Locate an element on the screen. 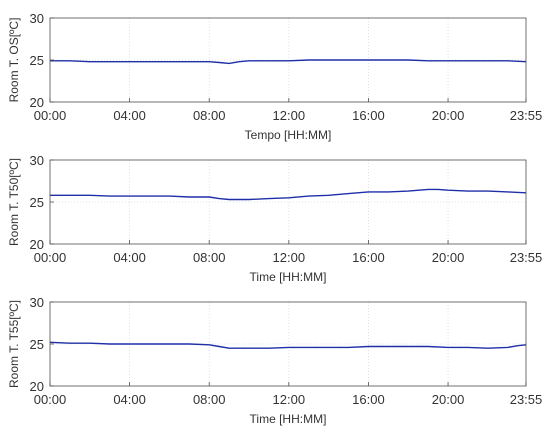 The image size is (550, 438). y-axis-label: Room T. T50[ºC] is located at coordinates (14, 202).